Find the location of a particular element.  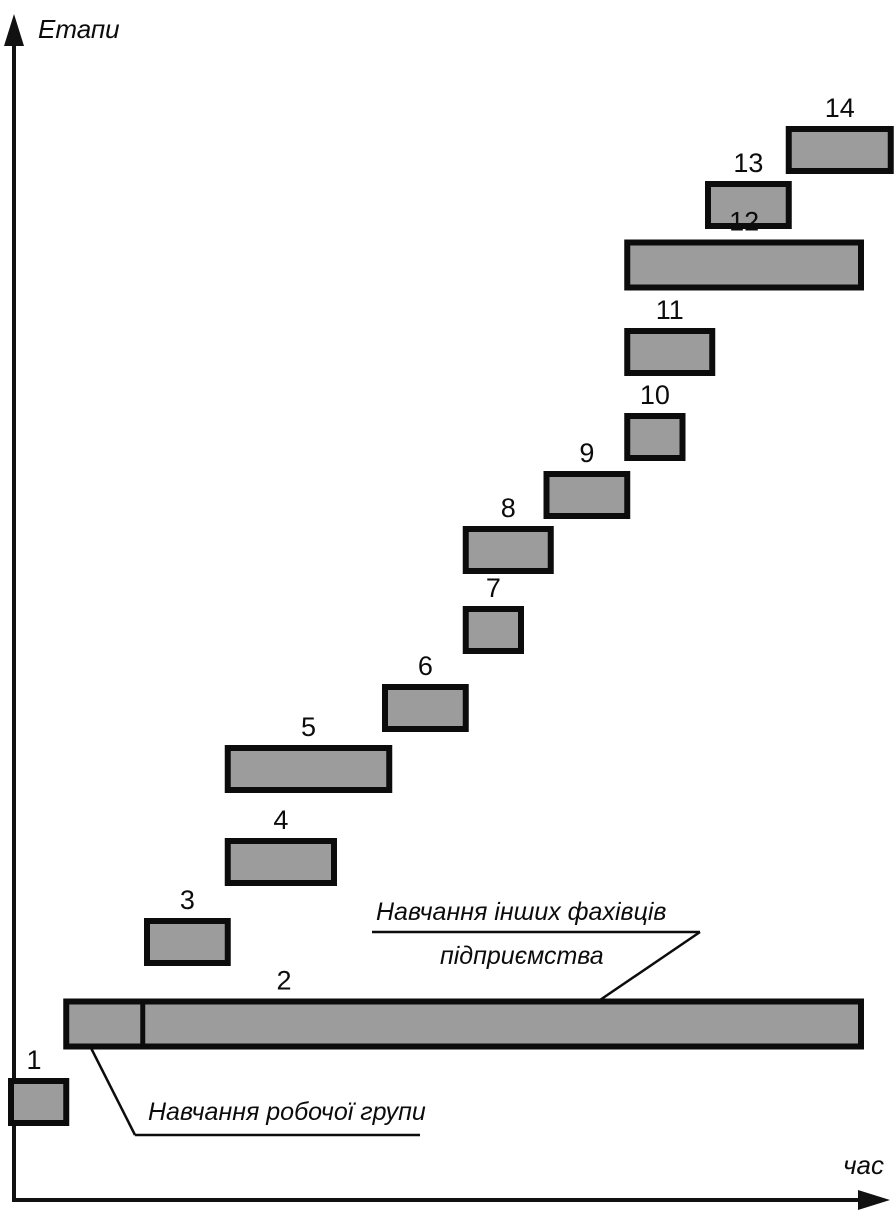

task-label-14: 14 is located at coordinates (840, 108).